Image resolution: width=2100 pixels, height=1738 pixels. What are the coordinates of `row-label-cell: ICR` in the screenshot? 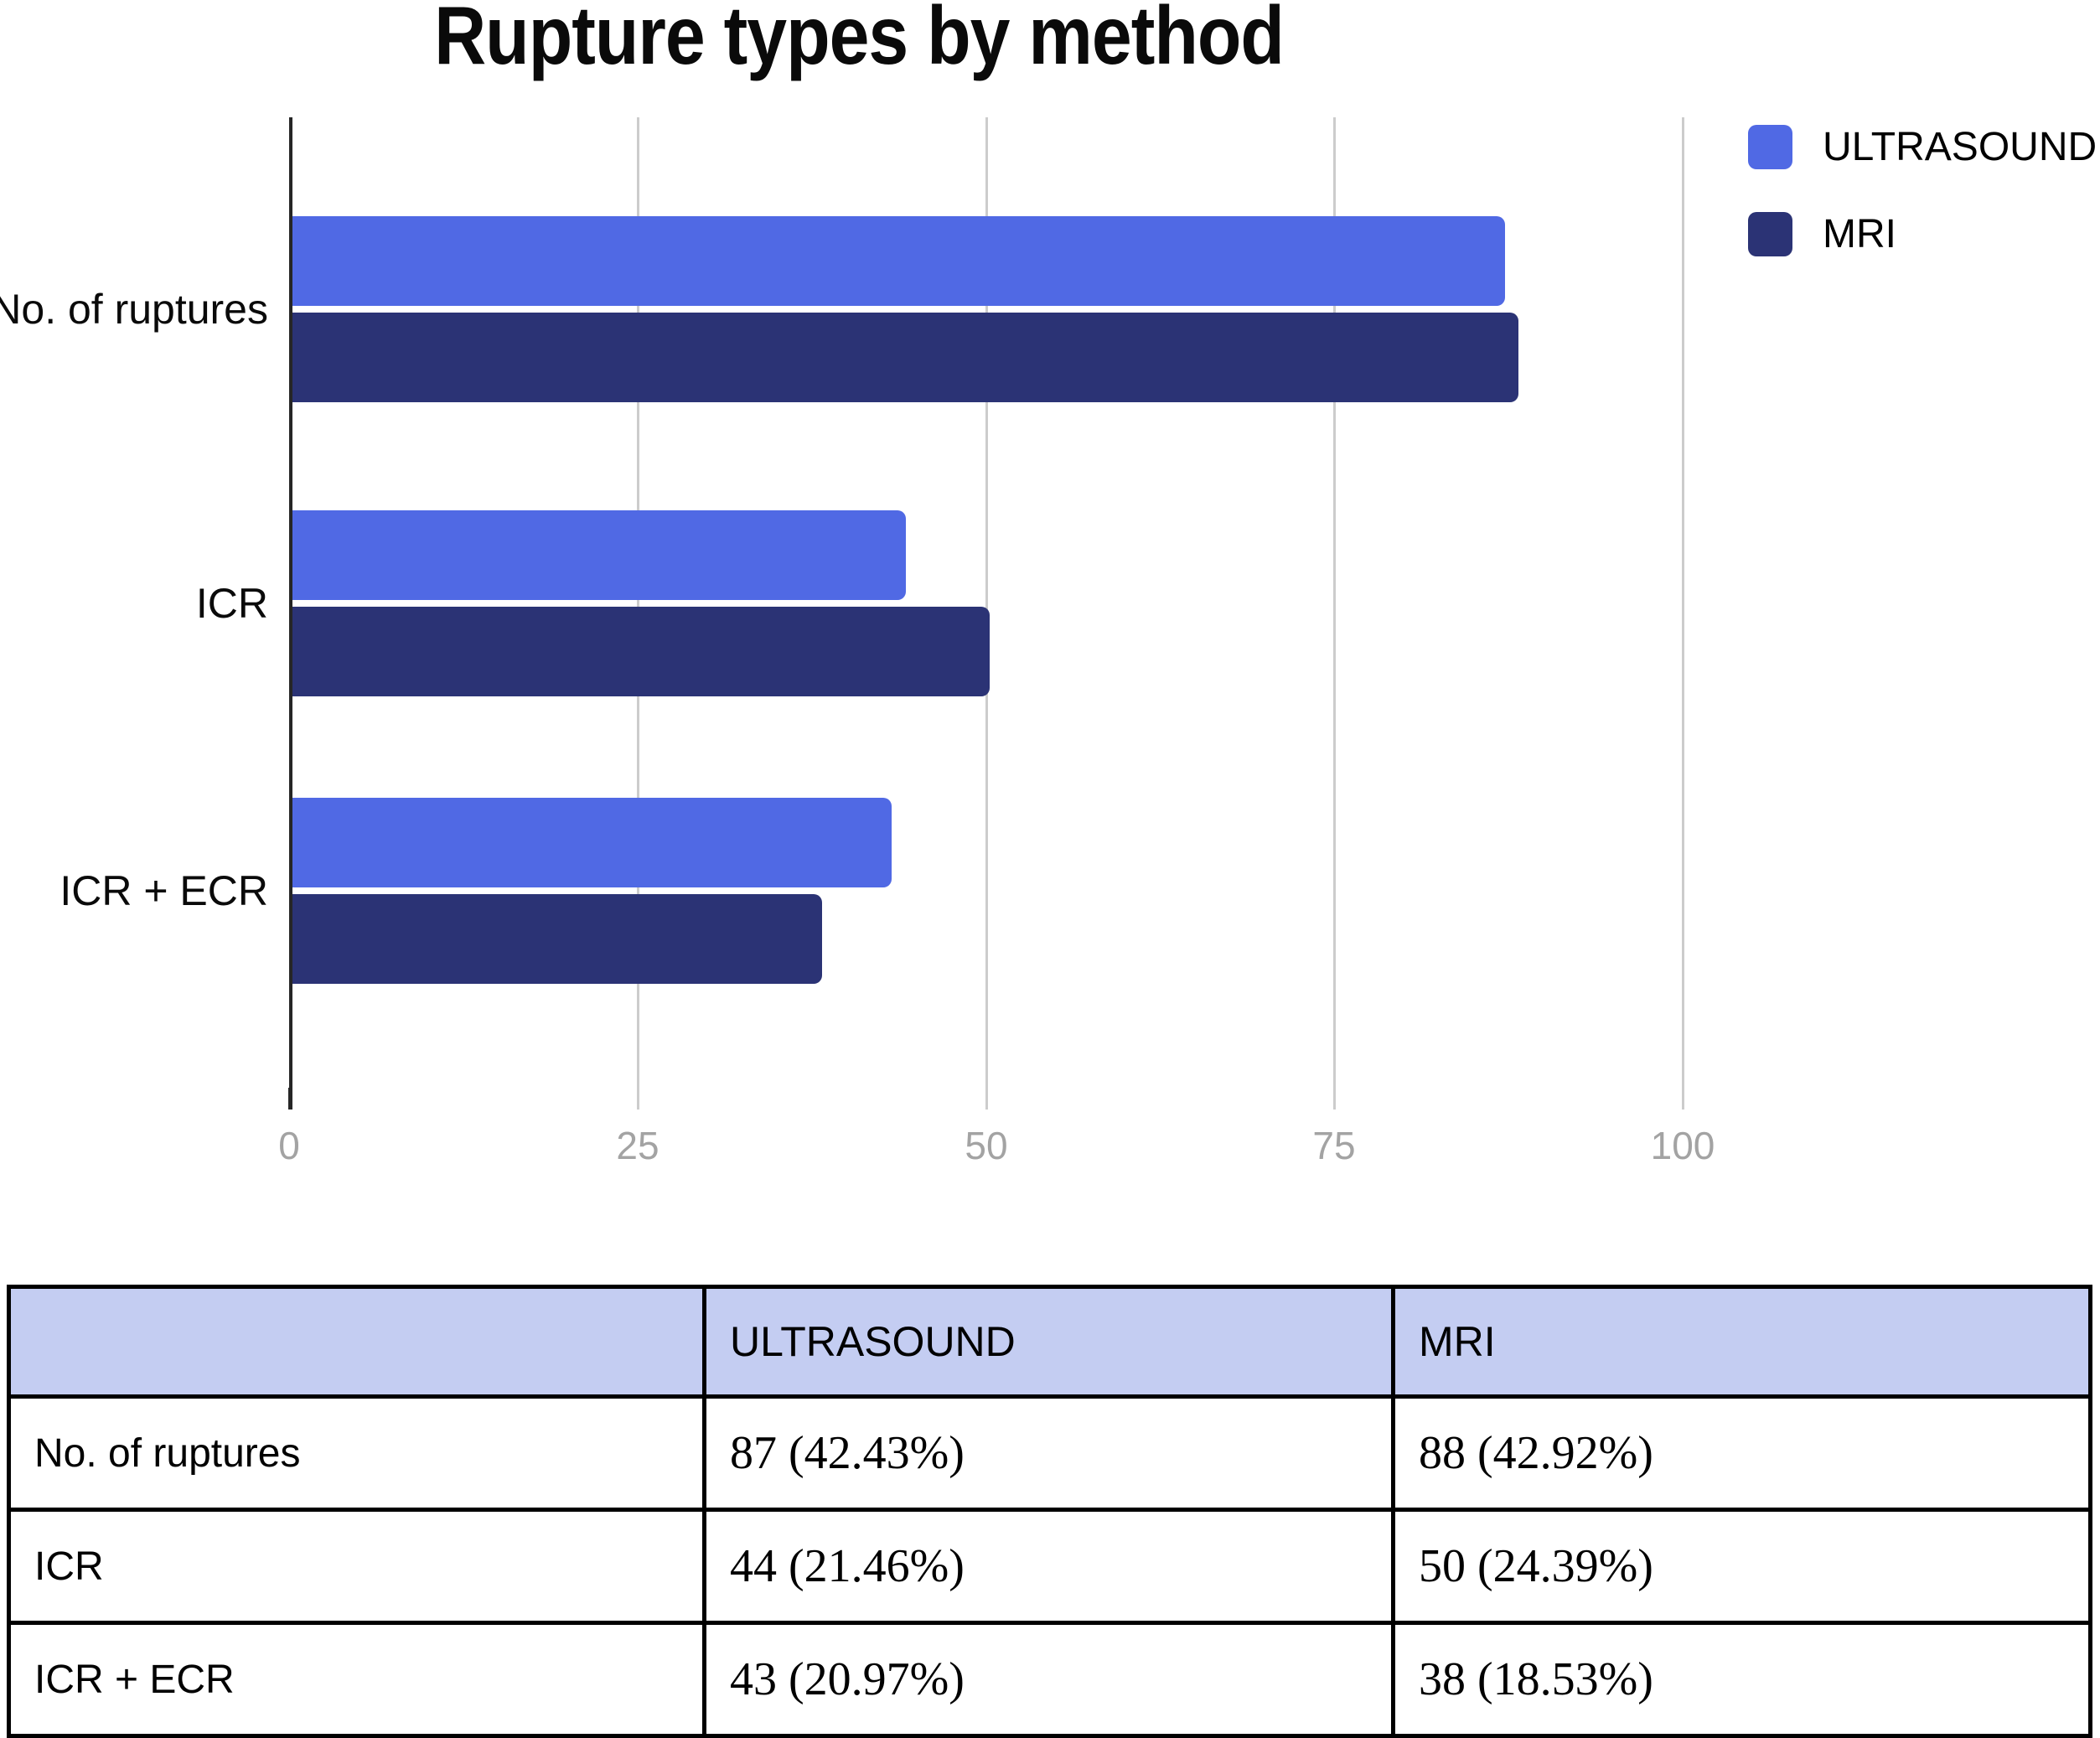 It's located at (356, 1566).